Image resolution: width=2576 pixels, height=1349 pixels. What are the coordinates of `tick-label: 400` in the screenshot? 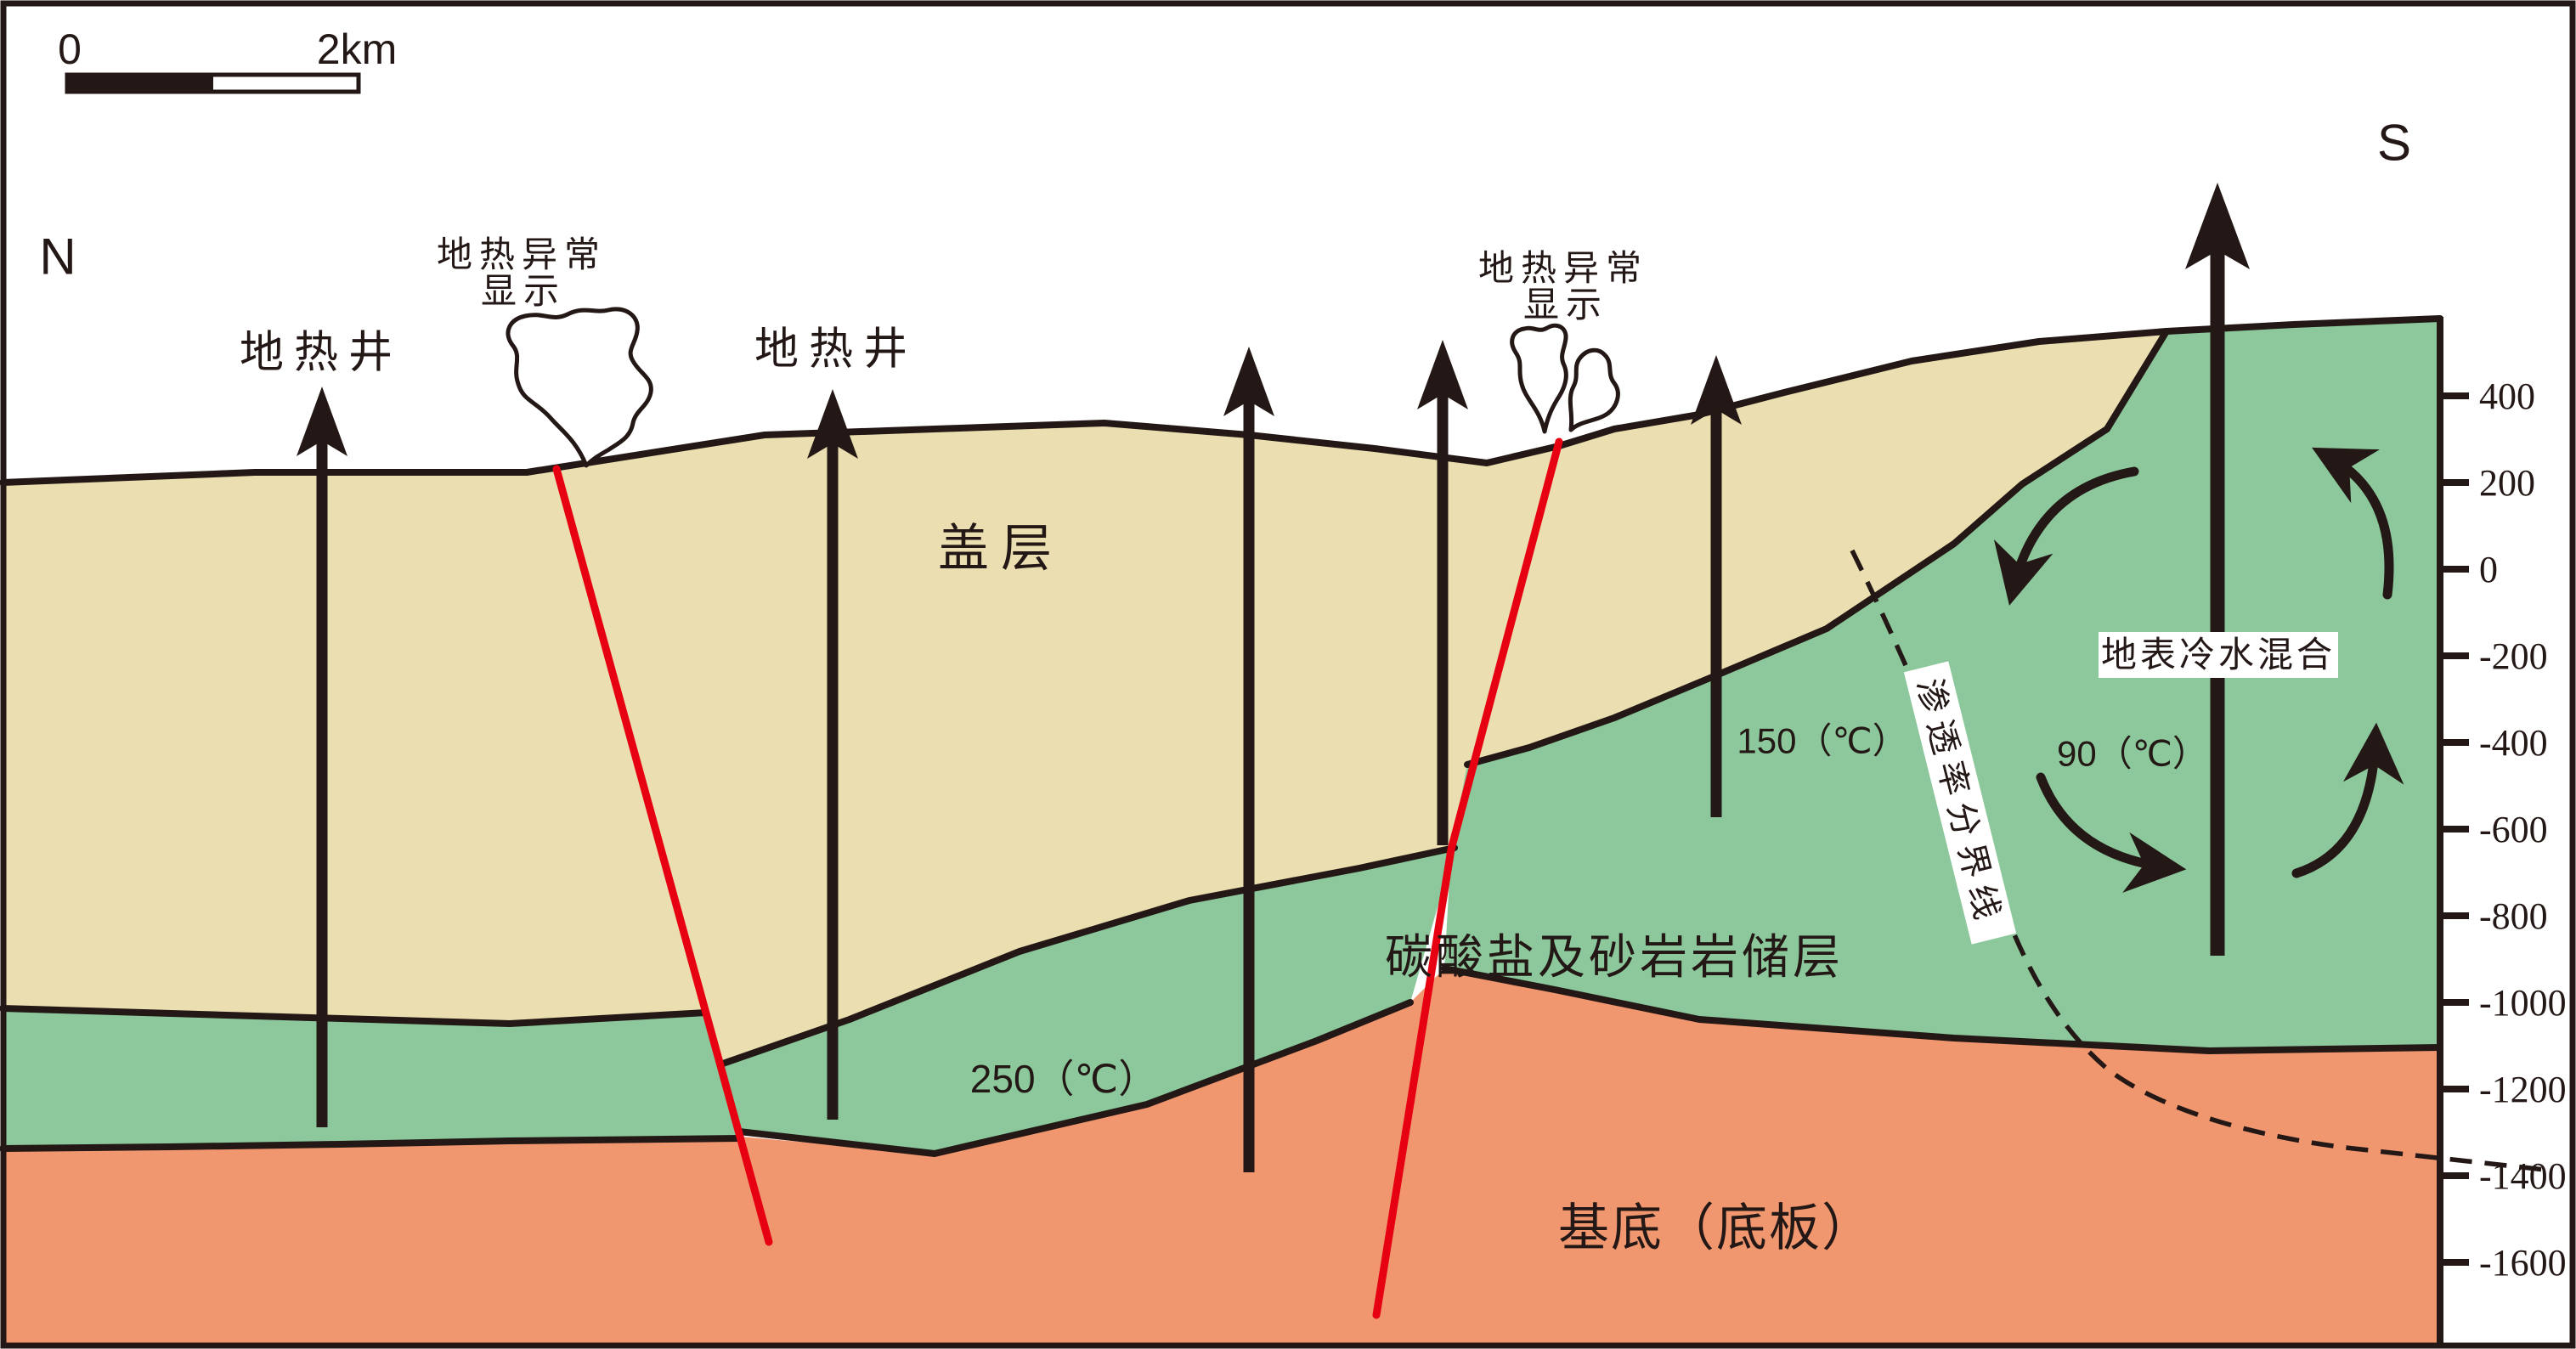 It's located at (2507, 396).